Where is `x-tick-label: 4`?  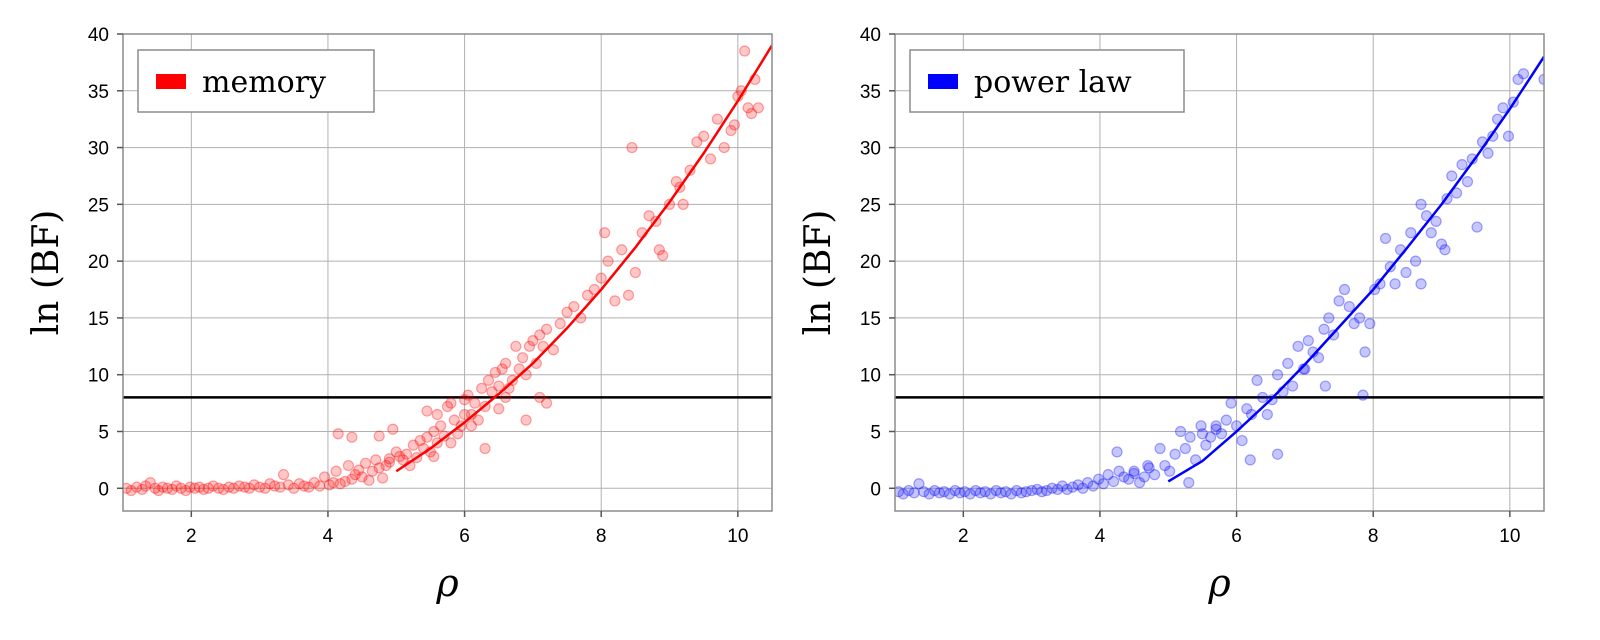
x-tick-label: 4 is located at coordinates (1100, 536).